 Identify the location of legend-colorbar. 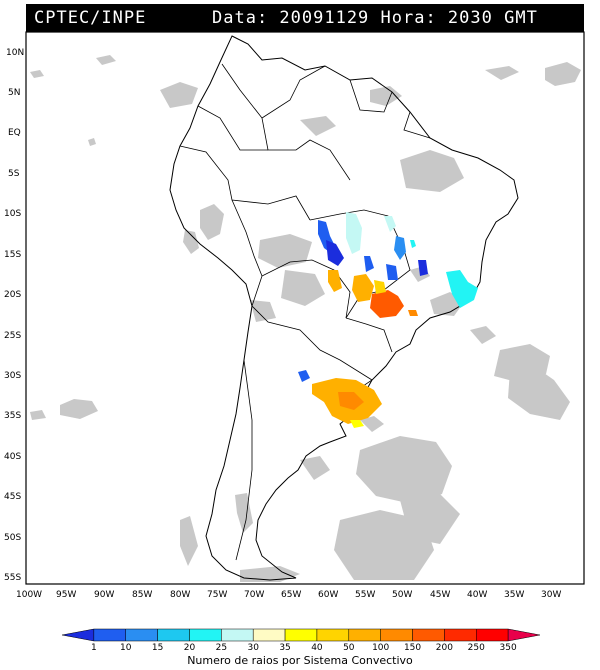
(301, 635).